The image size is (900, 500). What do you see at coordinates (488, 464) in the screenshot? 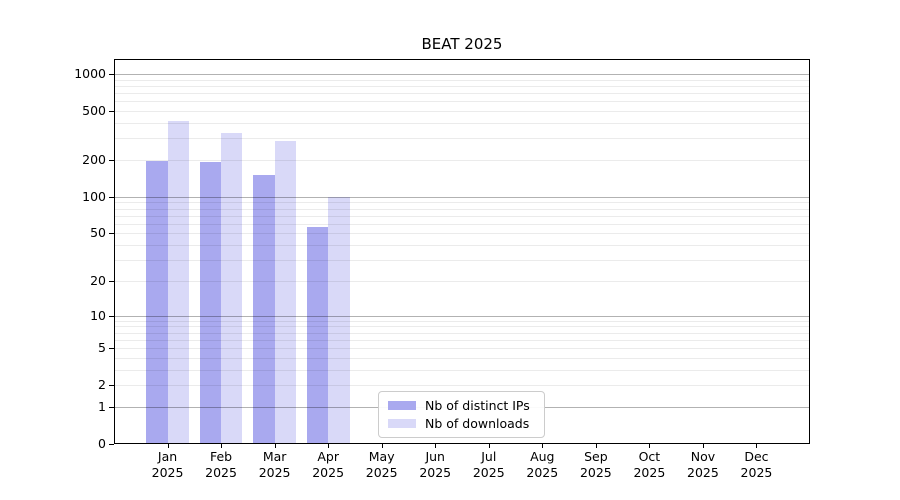
I see `x-tick-label: Jul 2025` at bounding box center [488, 464].